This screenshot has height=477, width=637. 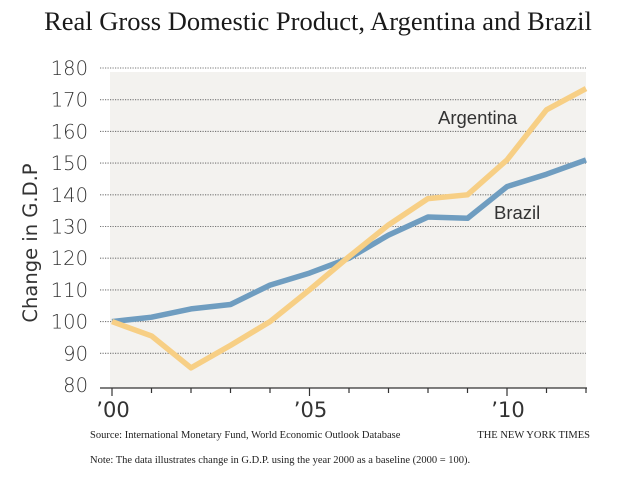 What do you see at coordinates (69, 290) in the screenshot?
I see `y-tick-label: 110` at bounding box center [69, 290].